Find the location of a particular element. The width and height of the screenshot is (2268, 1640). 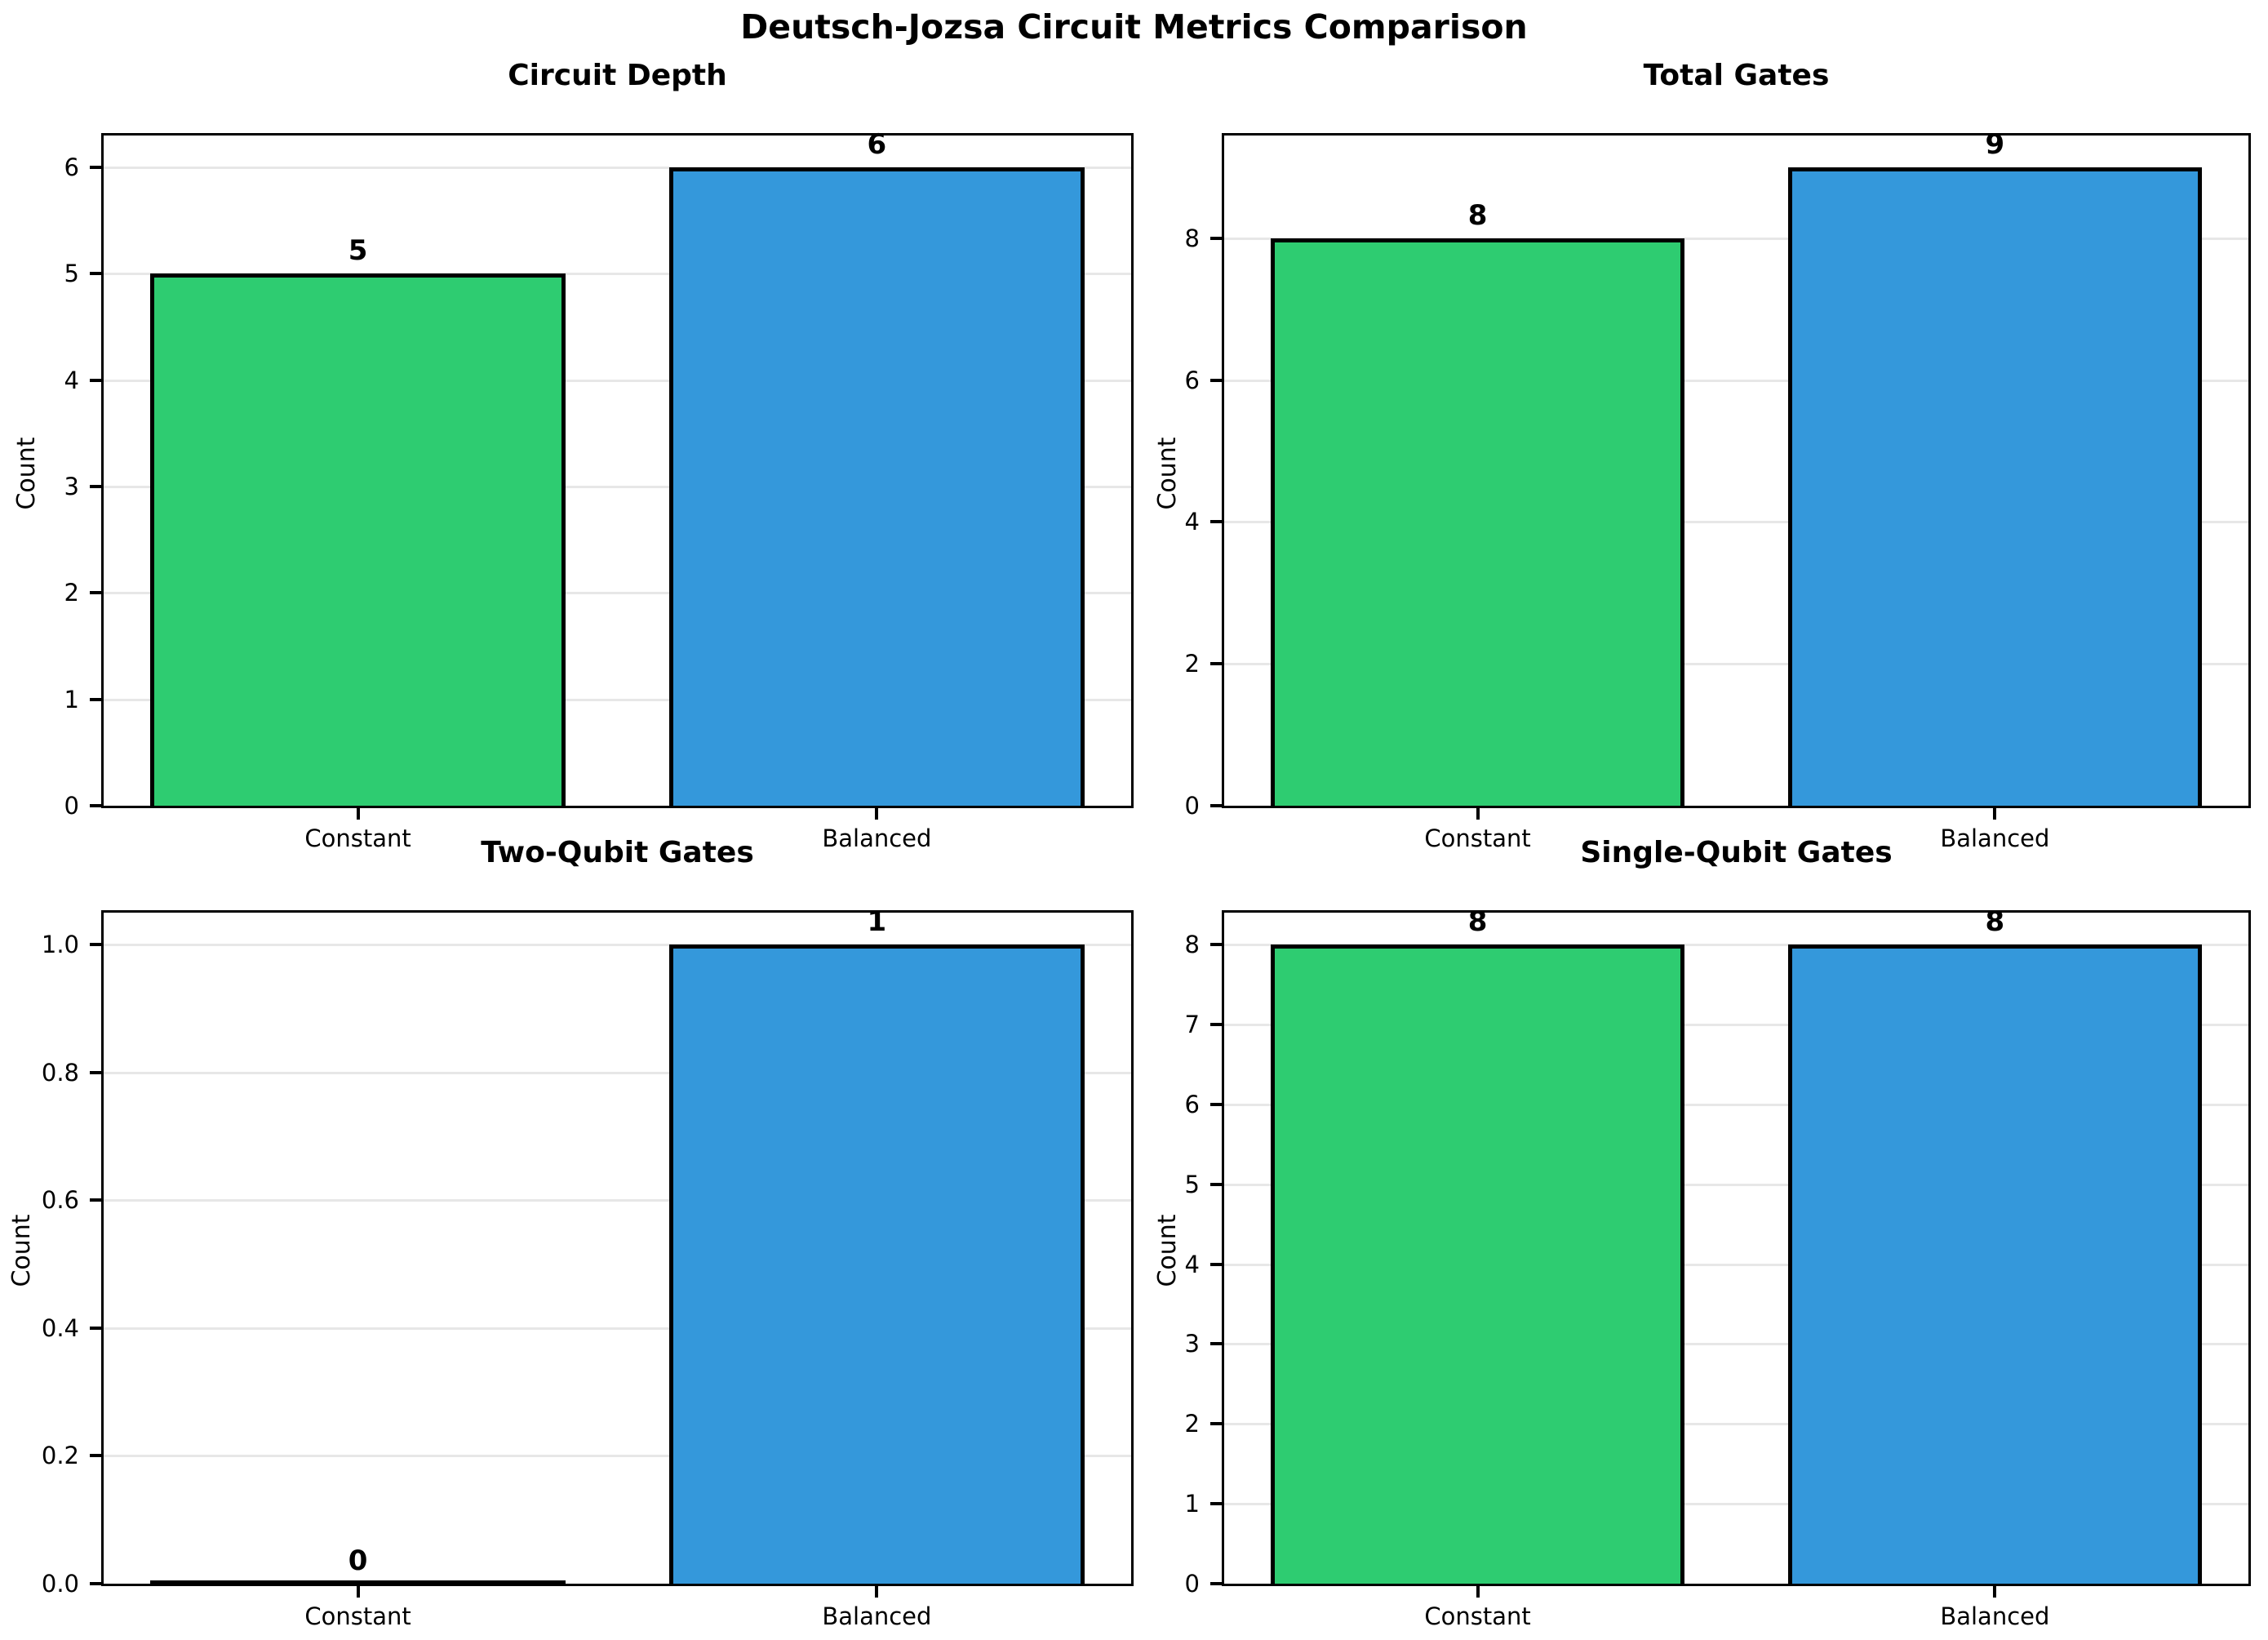

bar-value-label: 1 is located at coordinates (877, 922).